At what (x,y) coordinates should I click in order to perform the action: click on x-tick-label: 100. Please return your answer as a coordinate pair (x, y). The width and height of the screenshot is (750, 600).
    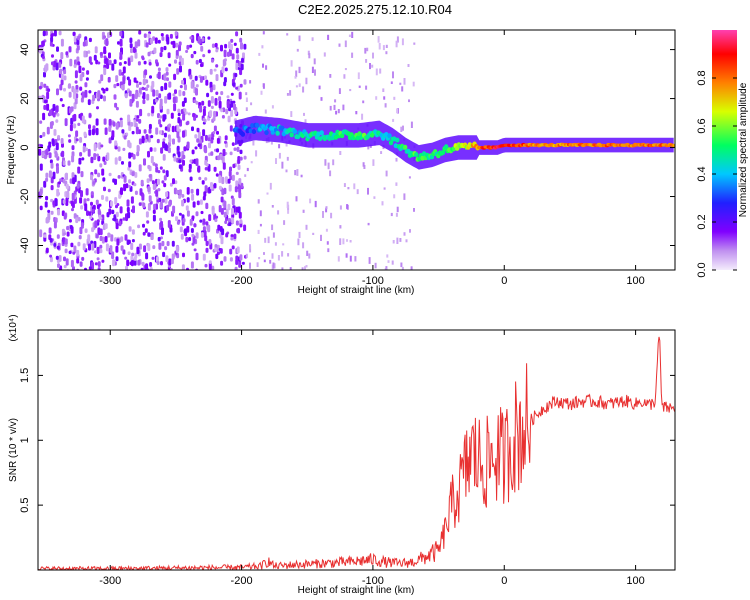
    Looking at the image, I should click on (635, 281).